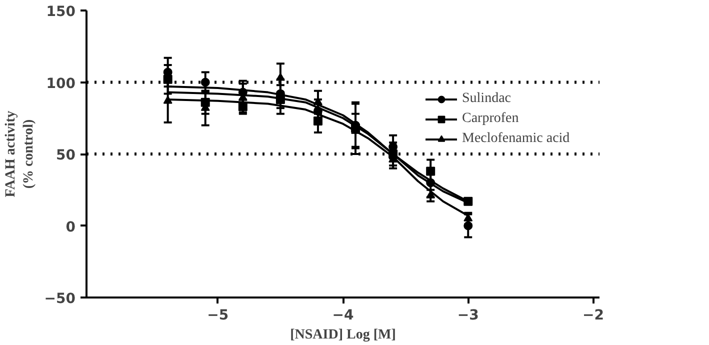  I want to click on x-axis-title: [NSAID] Log [M], so click(343, 335).